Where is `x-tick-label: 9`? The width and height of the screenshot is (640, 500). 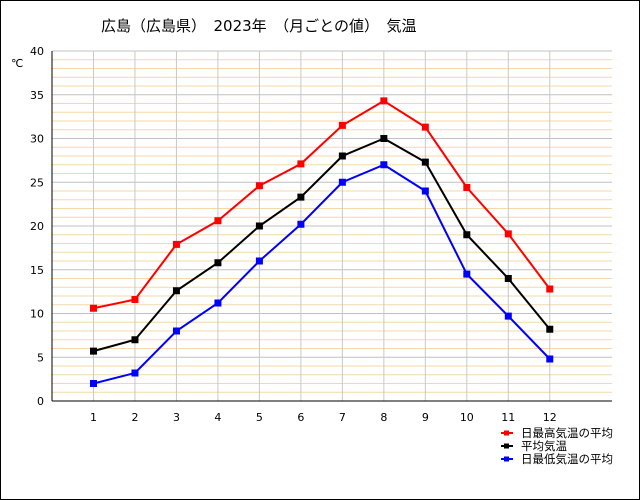 x-tick-label: 9 is located at coordinates (425, 417).